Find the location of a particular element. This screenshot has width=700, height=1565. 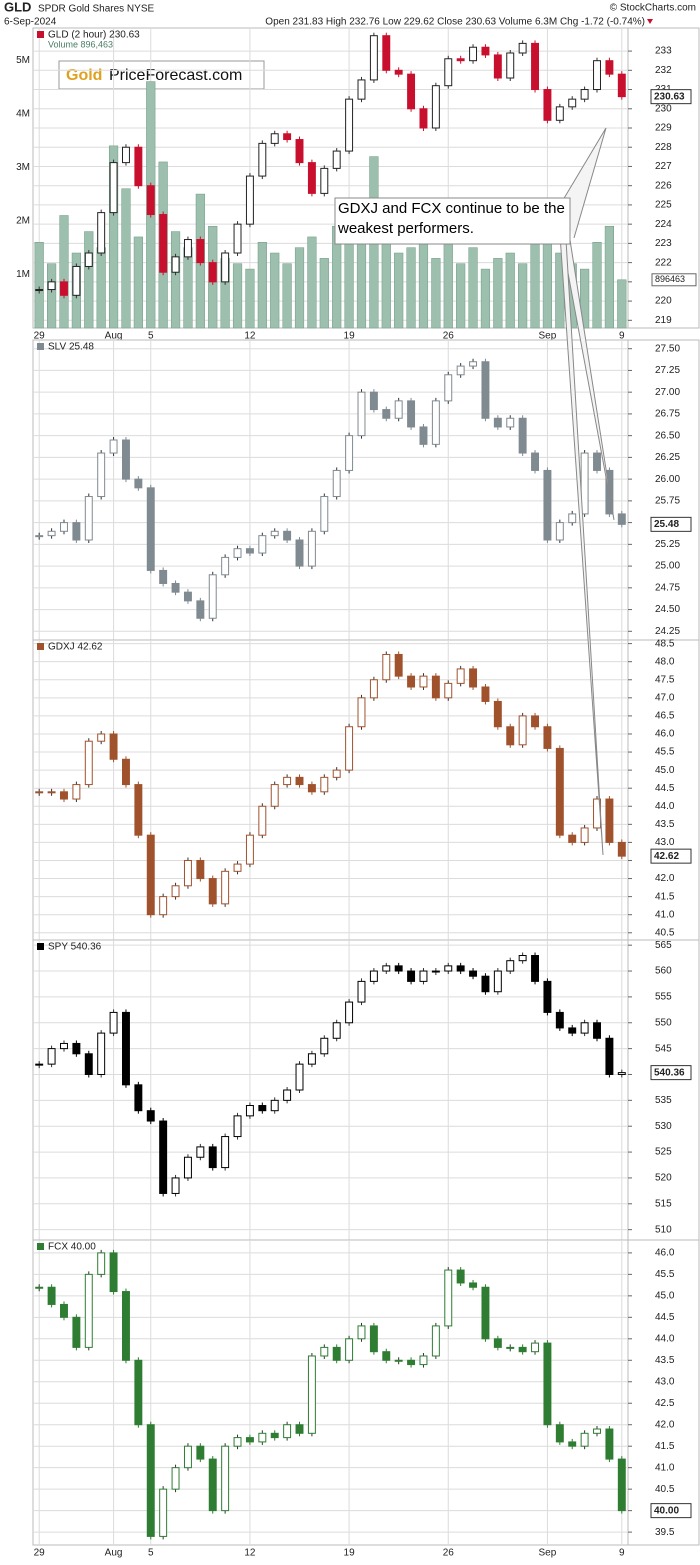

x-tick-label: 26 is located at coordinates (449, 1553).